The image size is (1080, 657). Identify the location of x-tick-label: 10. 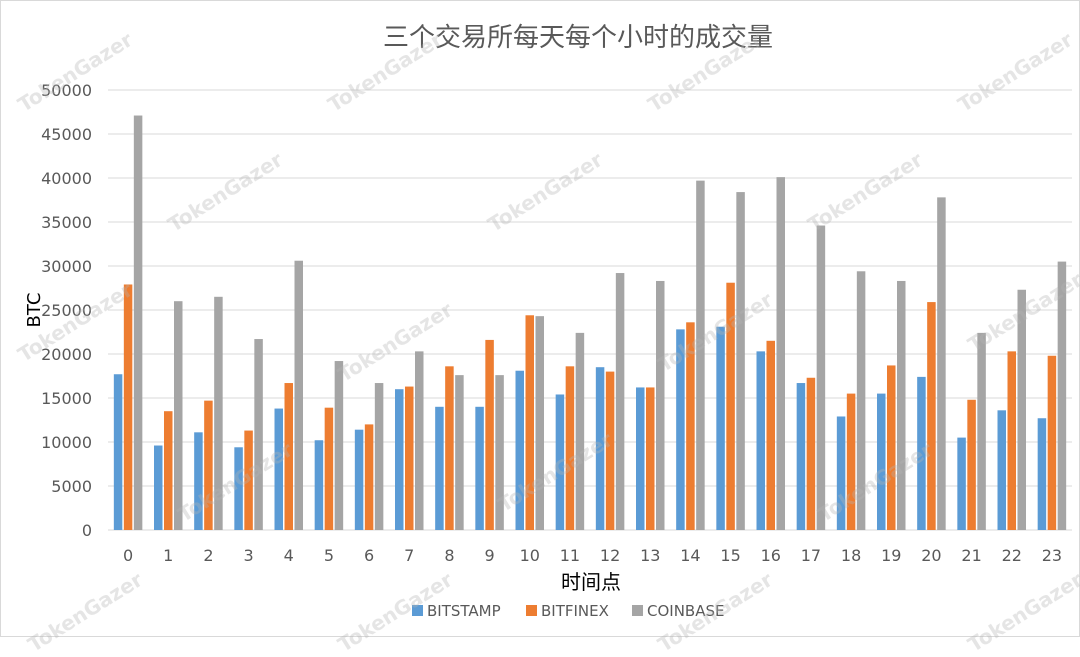
(530, 555).